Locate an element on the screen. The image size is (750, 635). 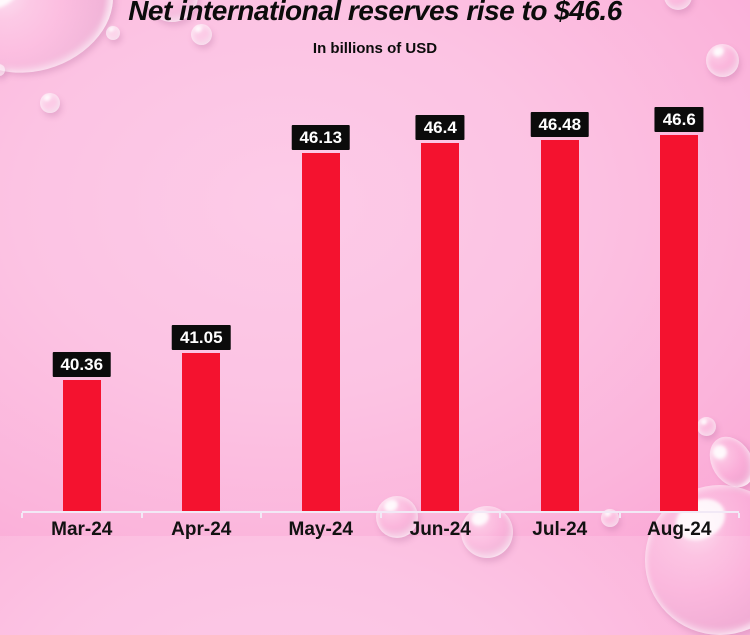
bar-value-label: 41.05 is located at coordinates (201, 337).